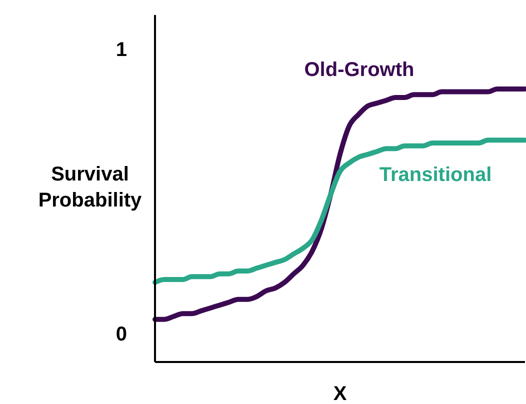 The image size is (526, 404). What do you see at coordinates (359, 69) in the screenshot?
I see `series-label: Old-Growth` at bounding box center [359, 69].